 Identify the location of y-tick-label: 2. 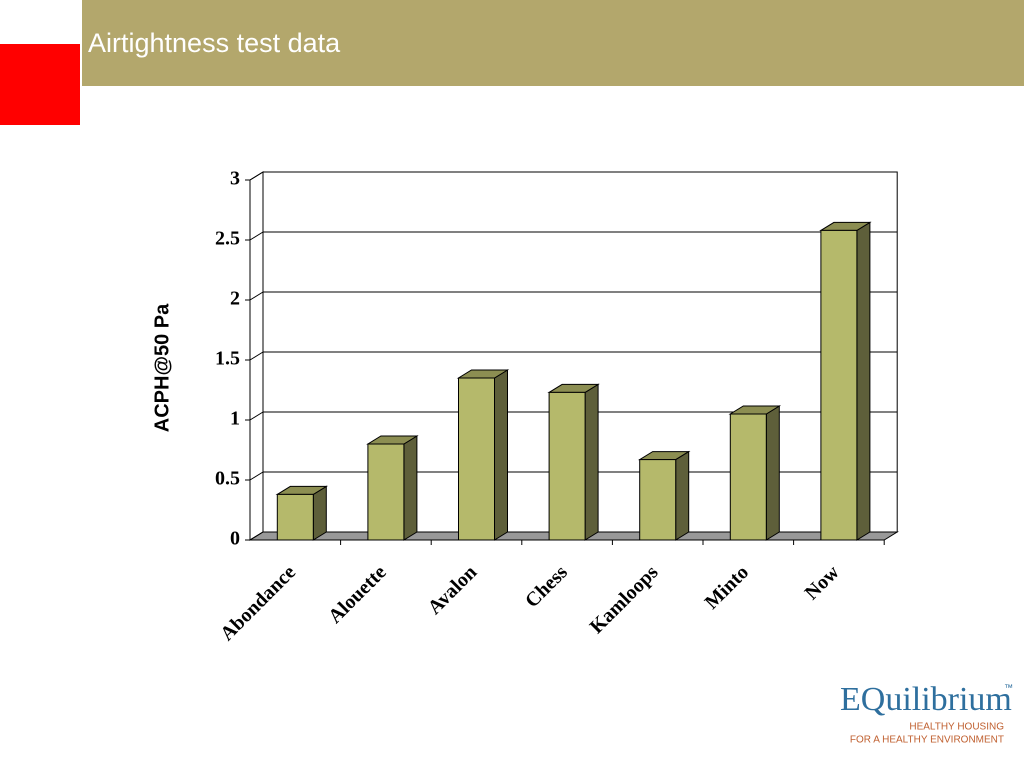
(235, 299).